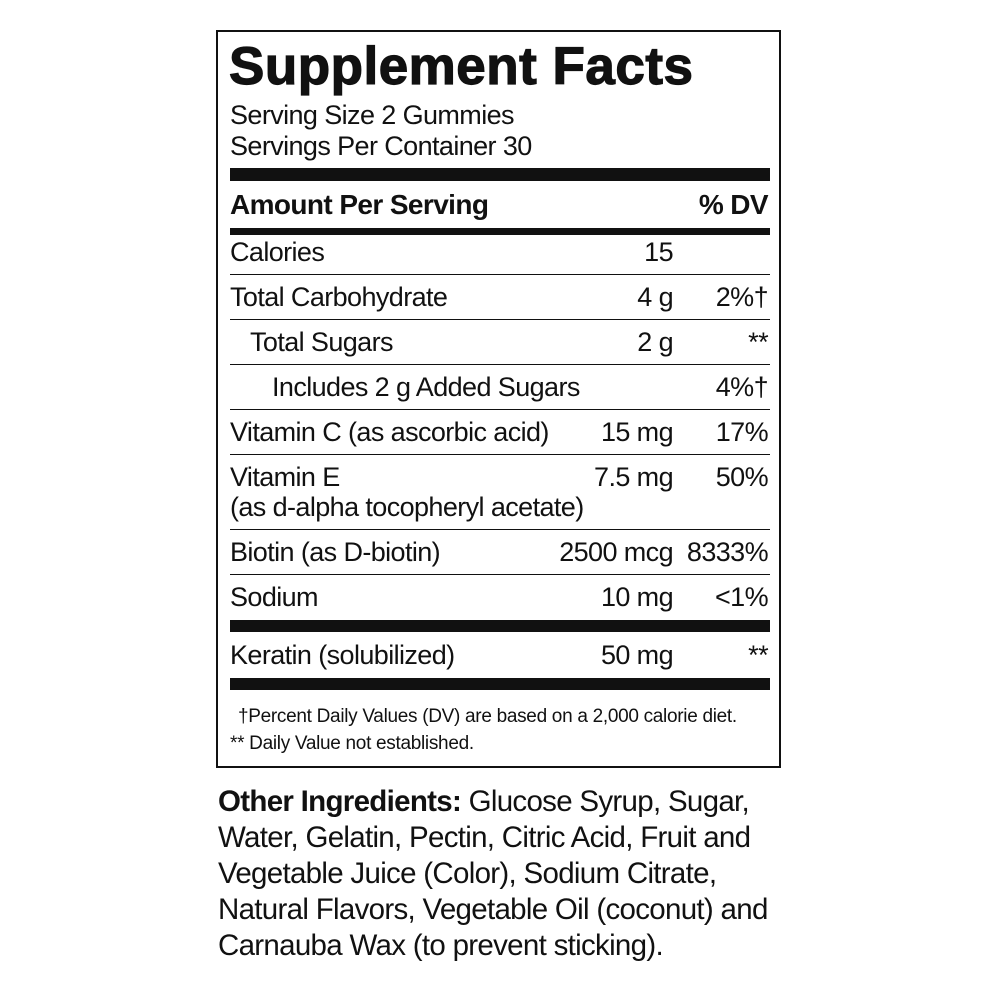  Describe the element at coordinates (359, 204) in the screenshot. I see `amount-header: Amount Per Serving` at that location.